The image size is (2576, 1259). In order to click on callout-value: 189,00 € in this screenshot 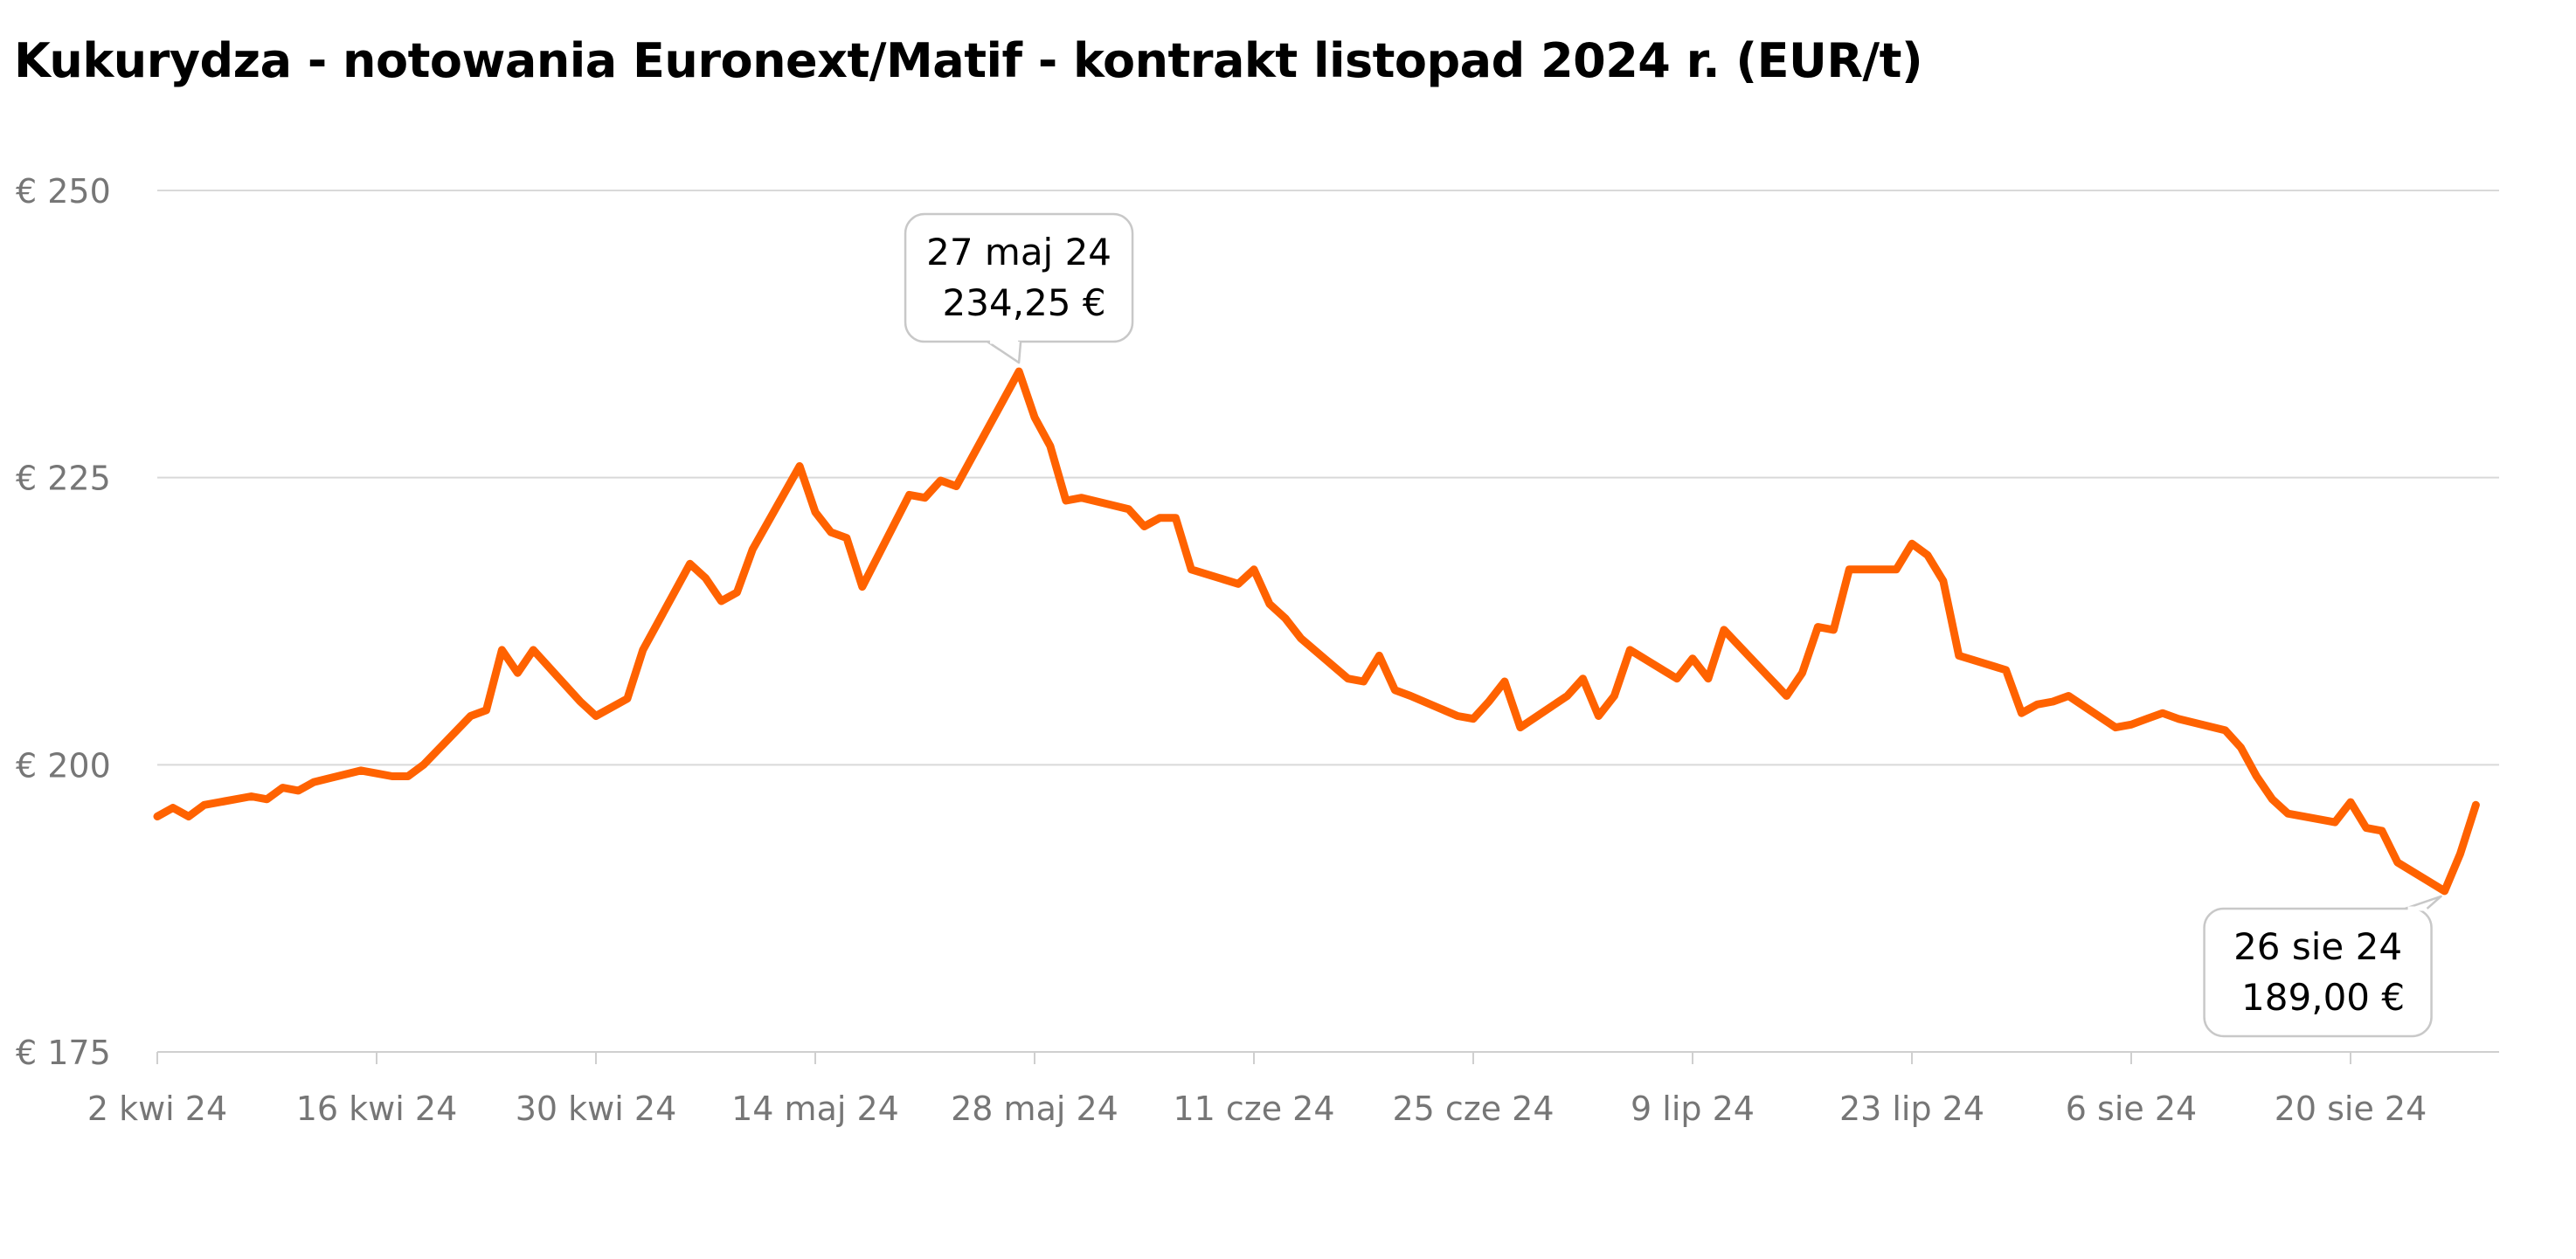, I will do `click(2323, 997)`.